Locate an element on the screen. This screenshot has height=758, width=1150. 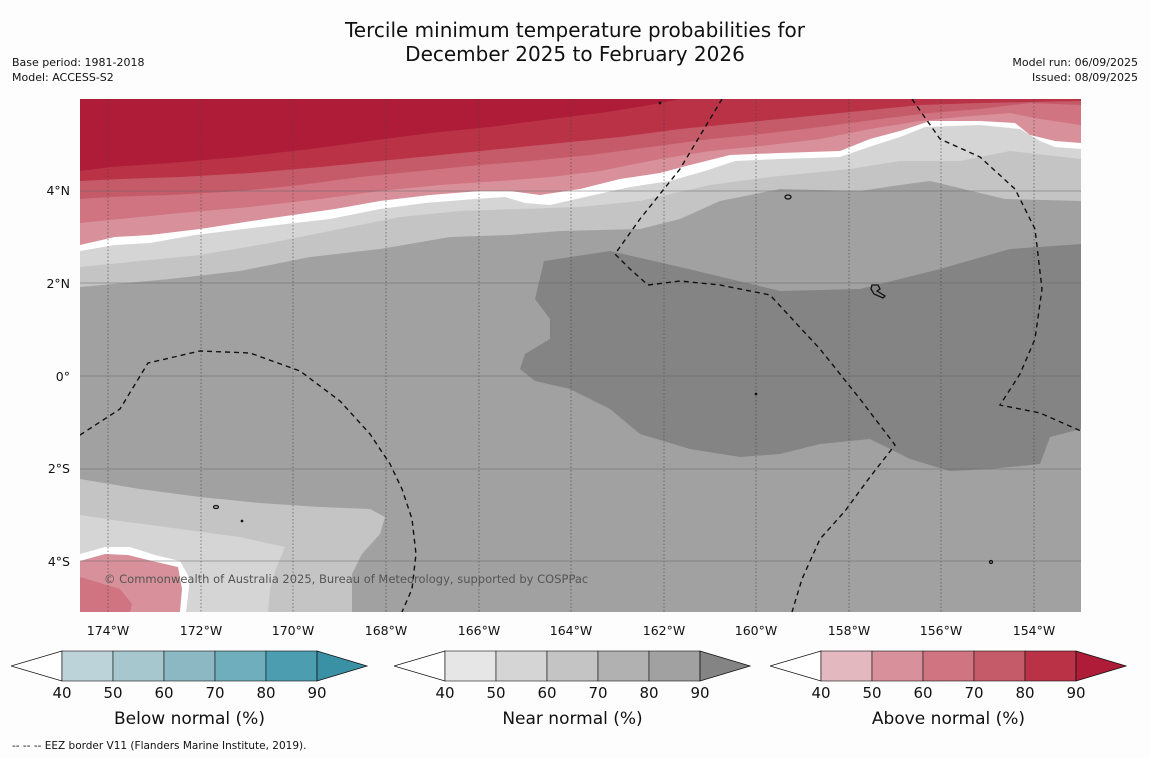
lon-label-162w: 162°W is located at coordinates (664, 630).